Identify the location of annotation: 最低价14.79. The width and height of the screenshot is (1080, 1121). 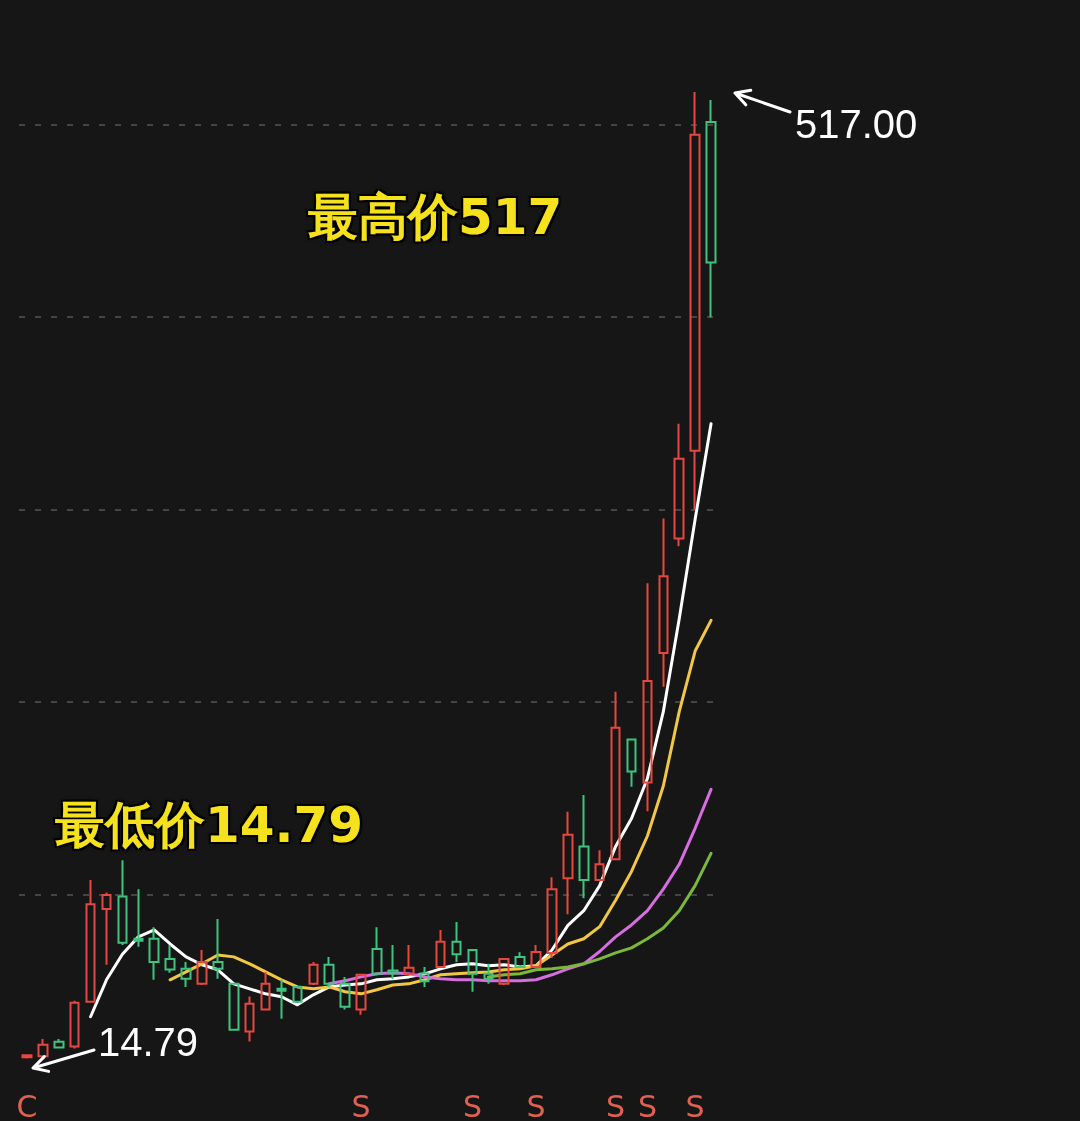
(209, 825).